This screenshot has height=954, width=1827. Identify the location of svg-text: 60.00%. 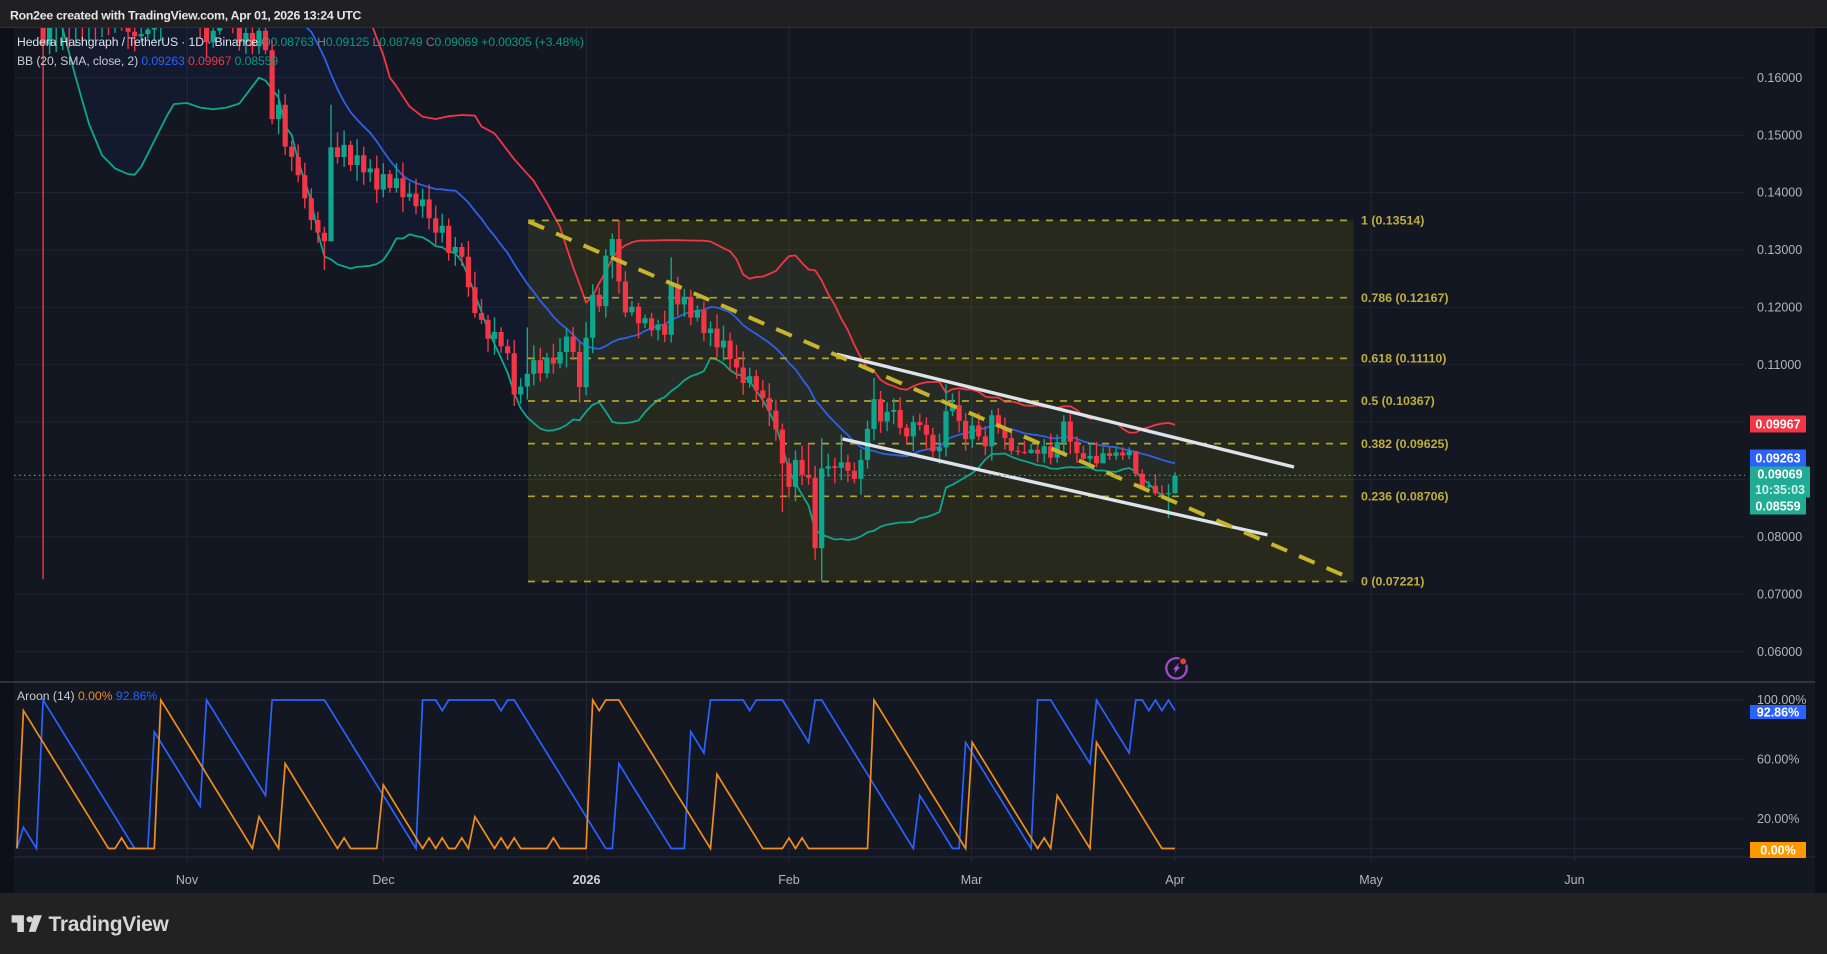
(1778, 760).